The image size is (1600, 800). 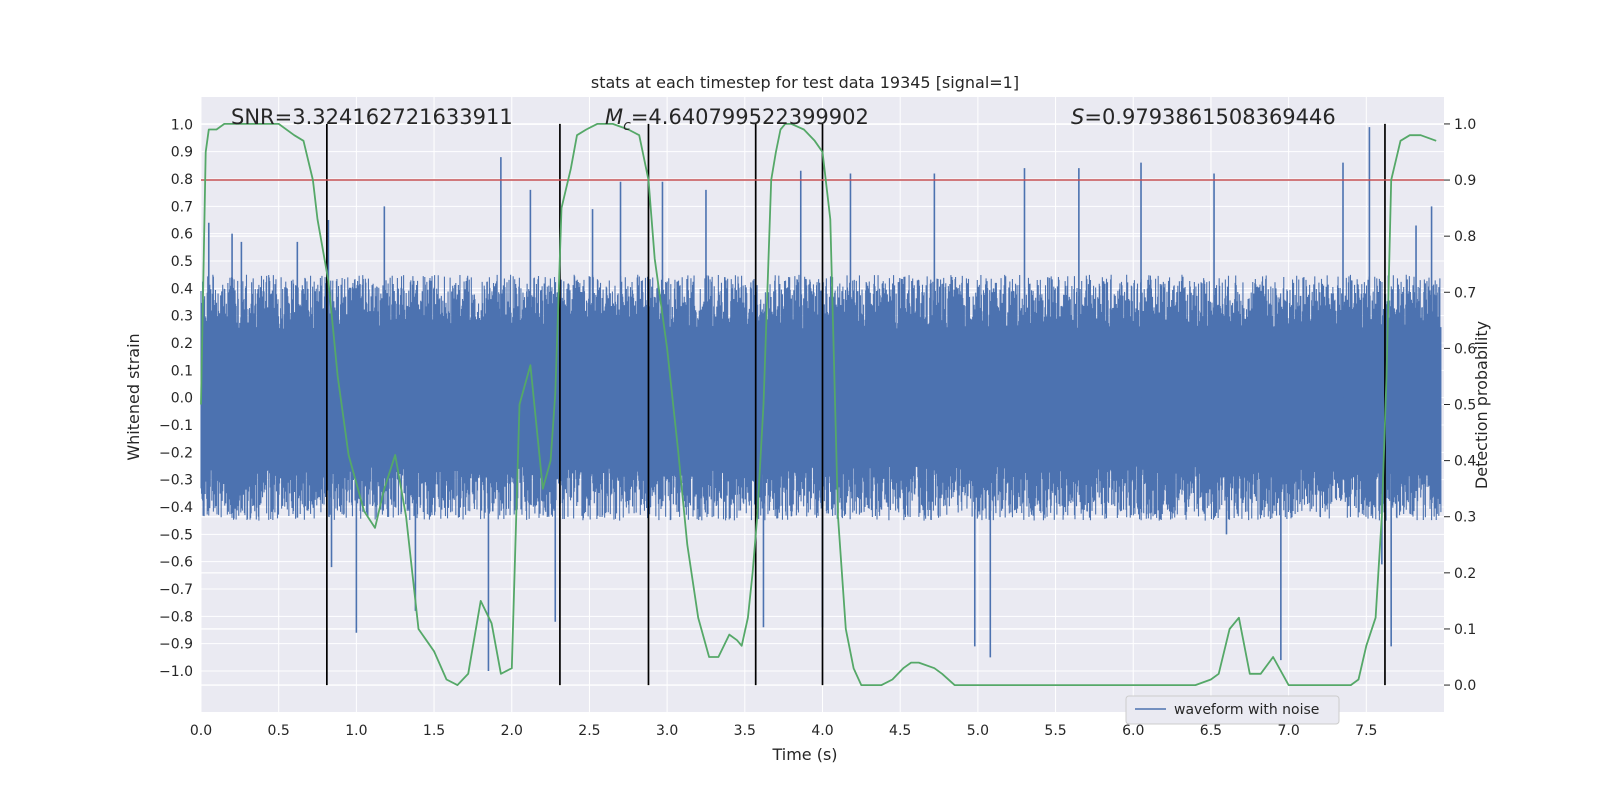 I want to click on y-tick-label: −0.9, so click(x=176, y=645).